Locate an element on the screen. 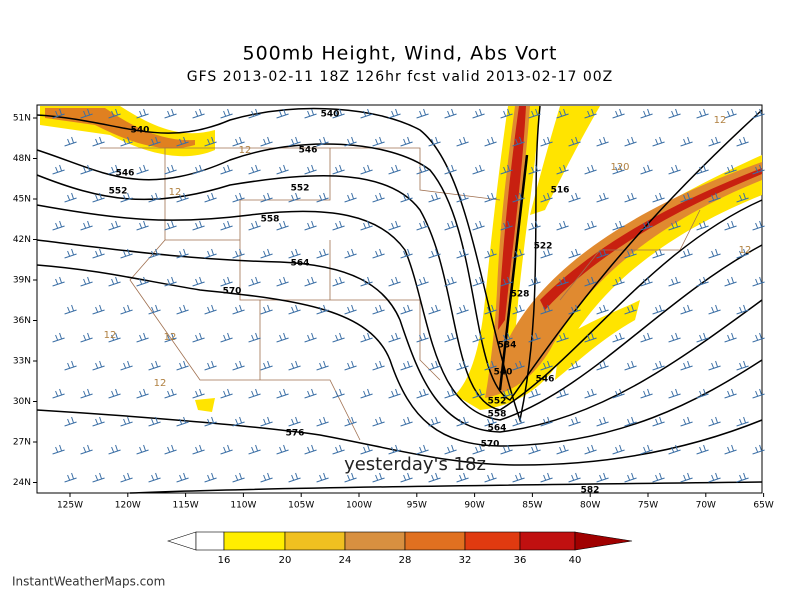 The height and width of the screenshot is (604, 800). vort-area is located at coordinates (597, 340).